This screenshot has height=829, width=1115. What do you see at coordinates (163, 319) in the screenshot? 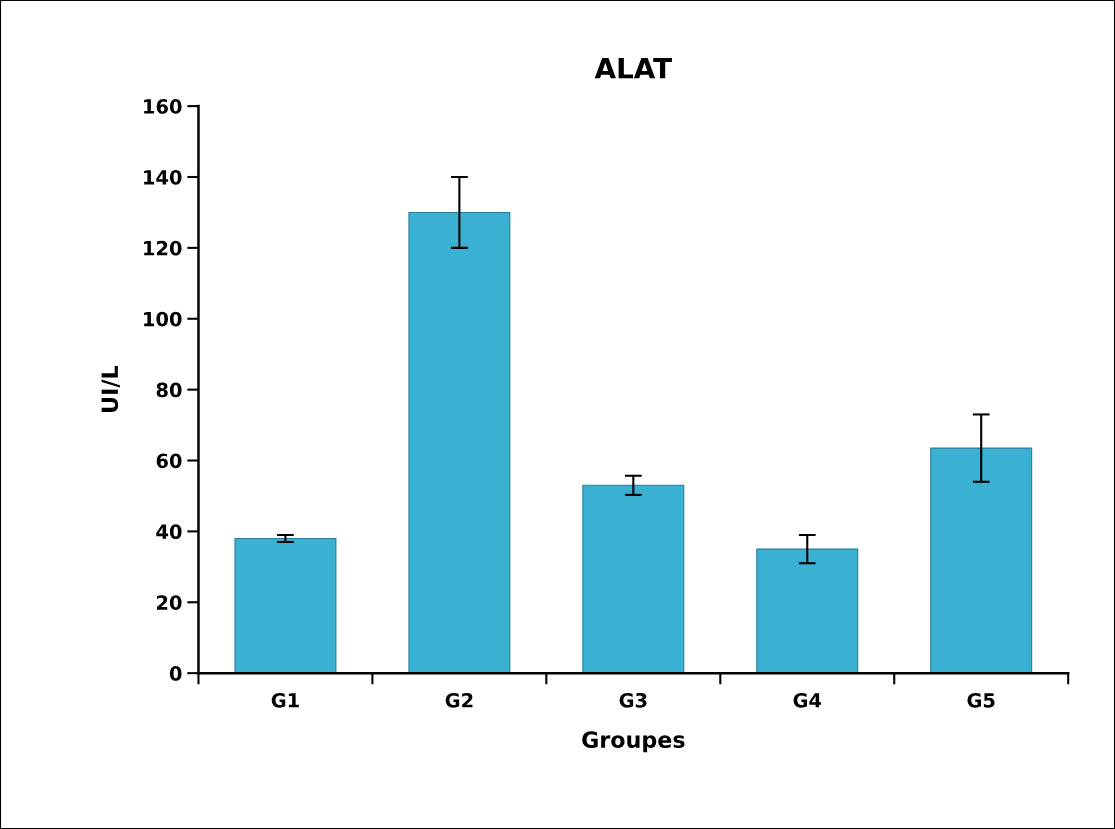
I see `y-tick-label: 100` at bounding box center [163, 319].